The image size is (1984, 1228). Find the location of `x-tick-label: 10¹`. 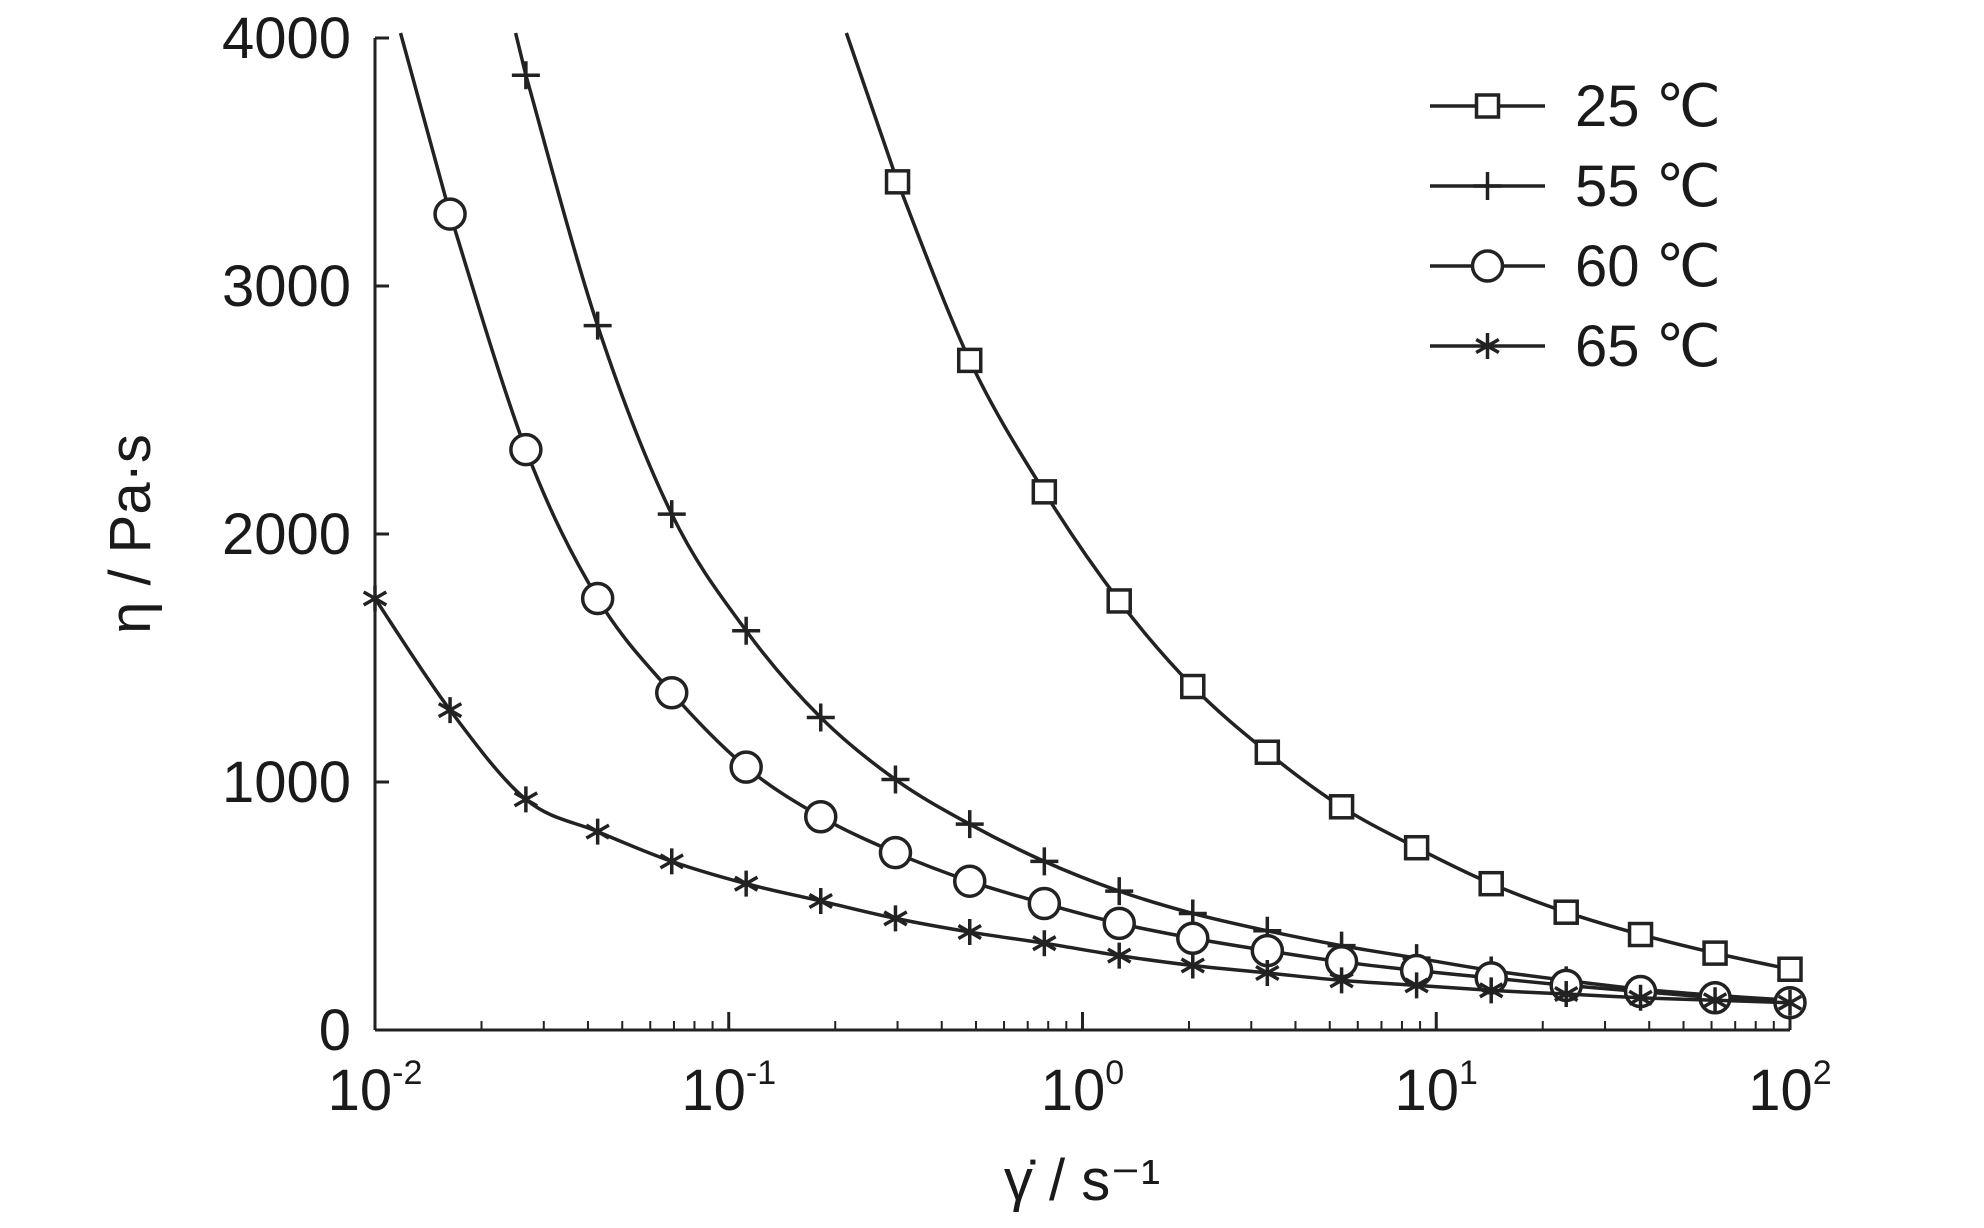

x-tick-label: 10¹ is located at coordinates (1436, 1088).